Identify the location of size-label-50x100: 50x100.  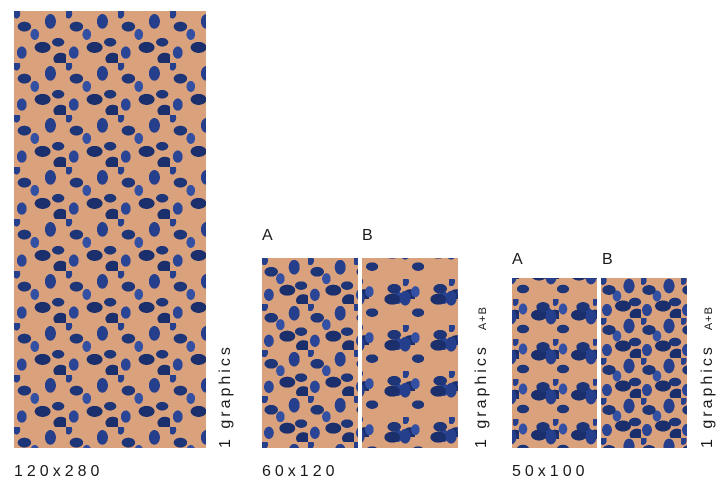
(550, 471).